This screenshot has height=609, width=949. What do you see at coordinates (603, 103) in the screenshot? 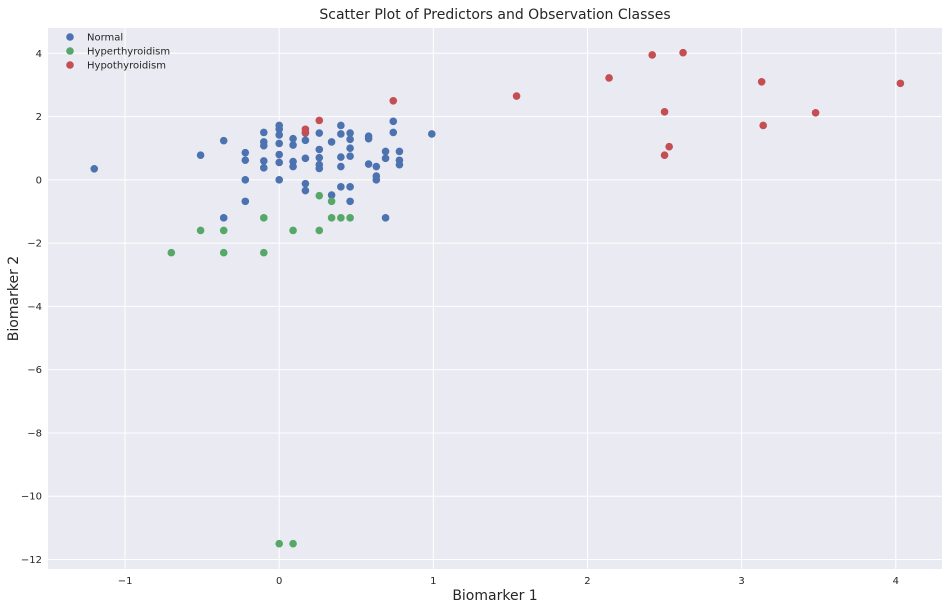
I see `series-hypothyroidism` at bounding box center [603, 103].